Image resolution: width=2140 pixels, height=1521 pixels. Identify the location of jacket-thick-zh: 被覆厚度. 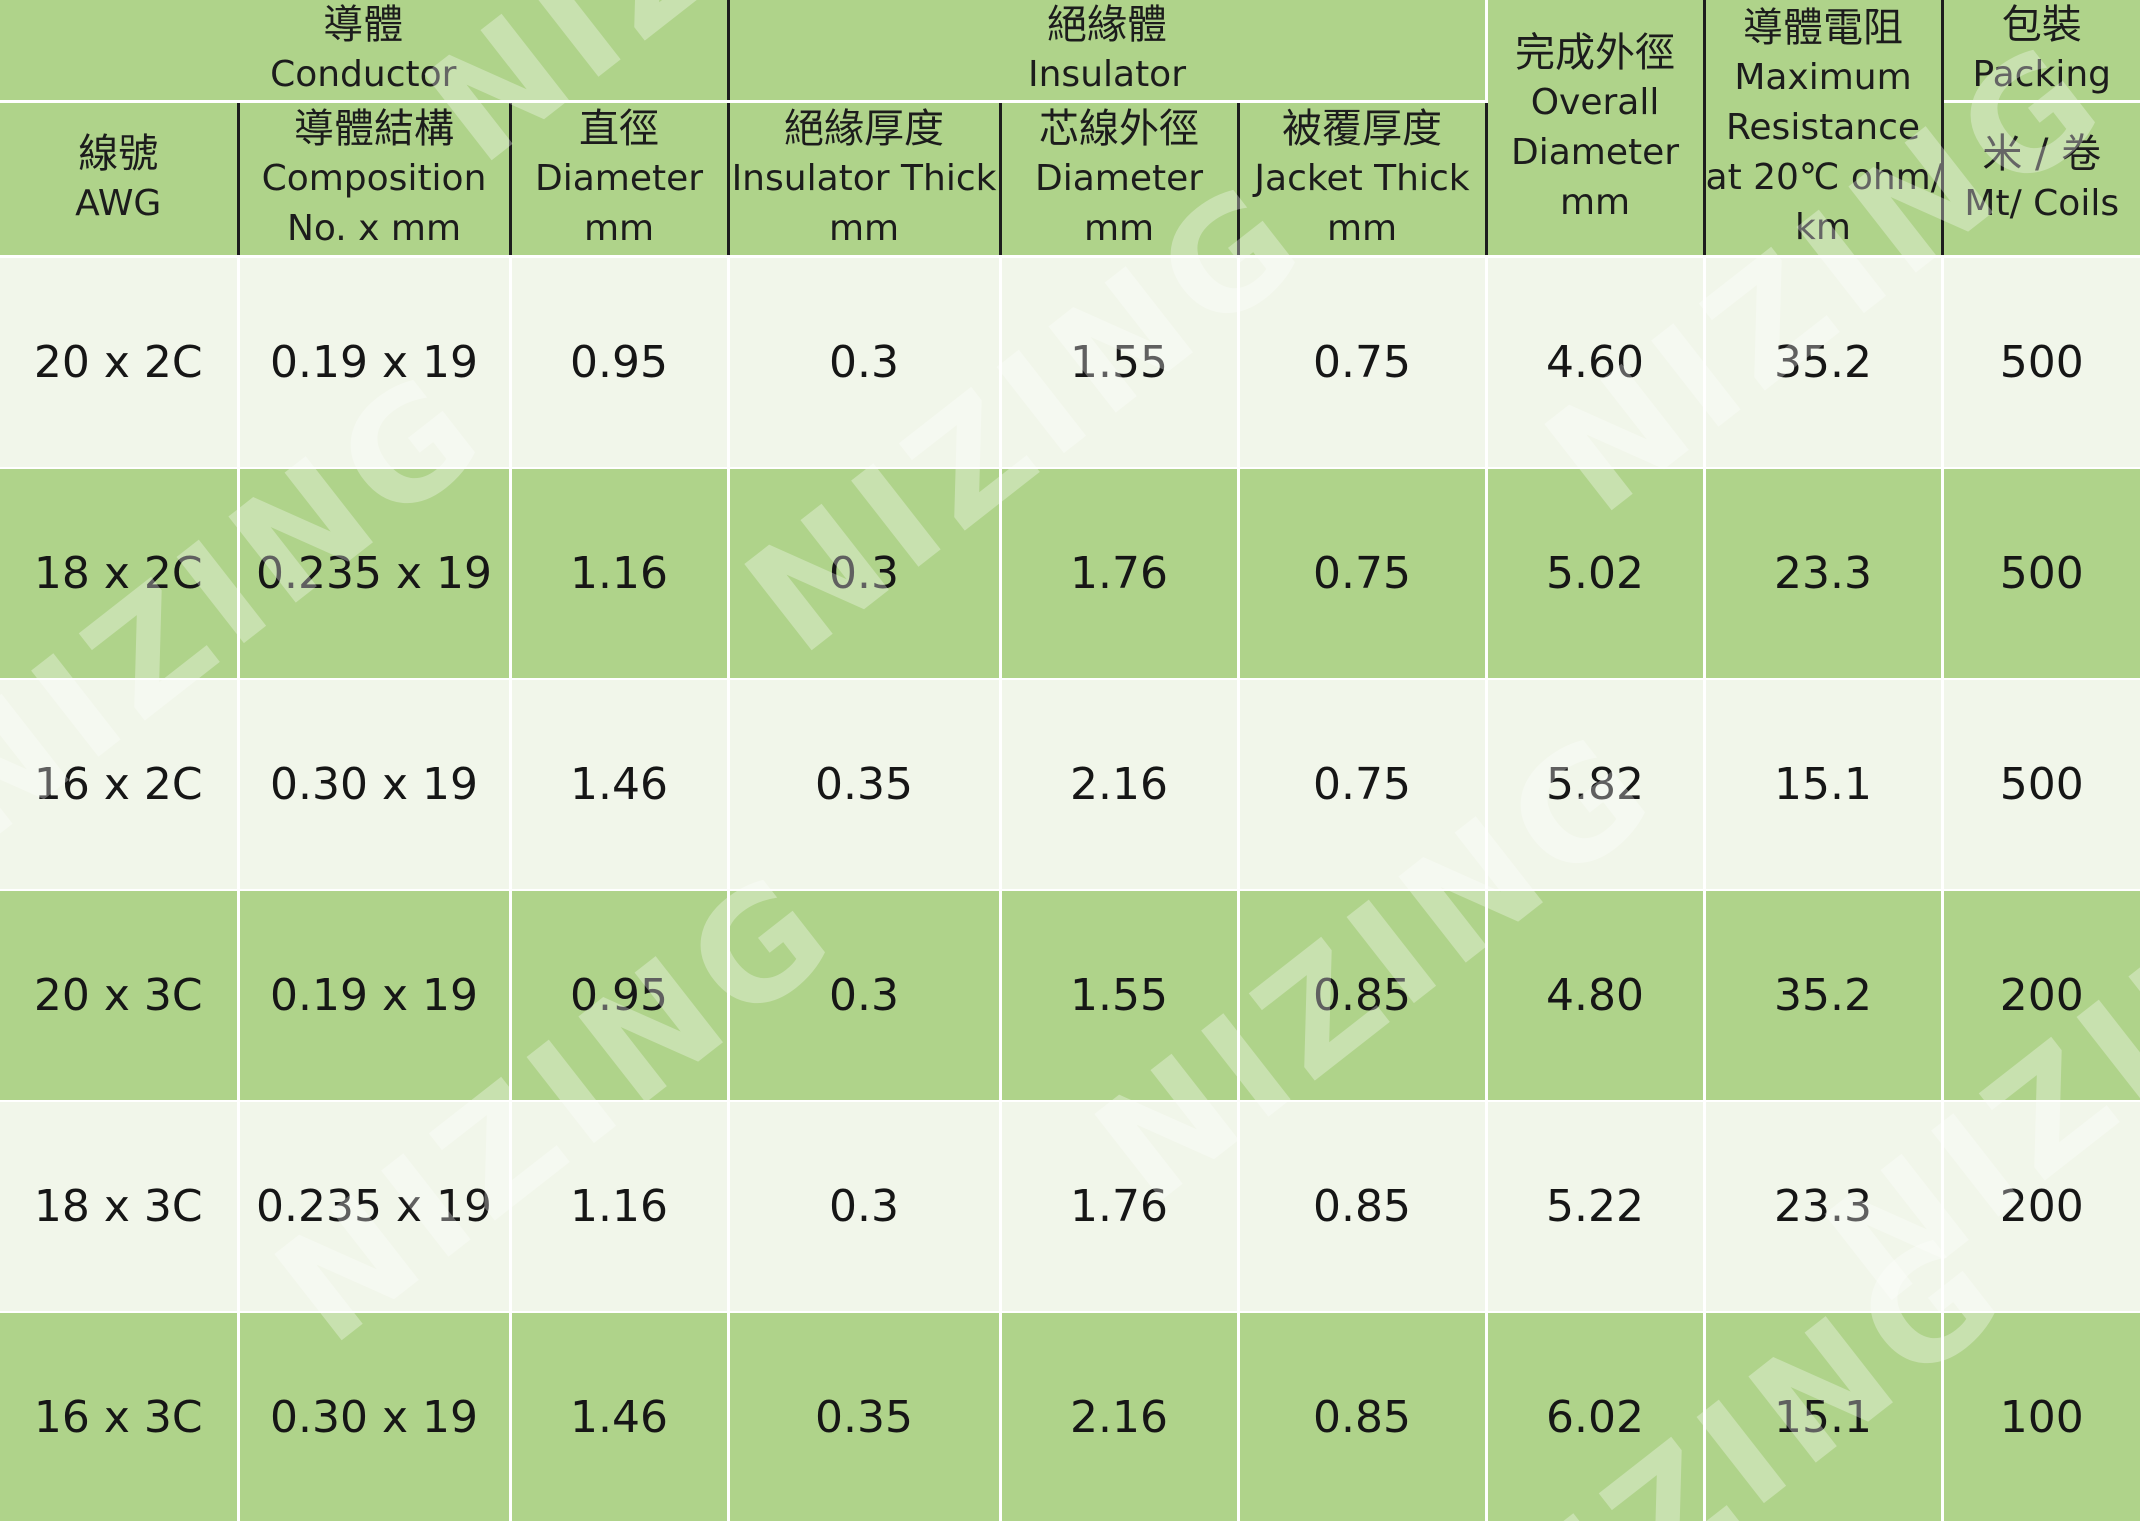
(1362, 129).